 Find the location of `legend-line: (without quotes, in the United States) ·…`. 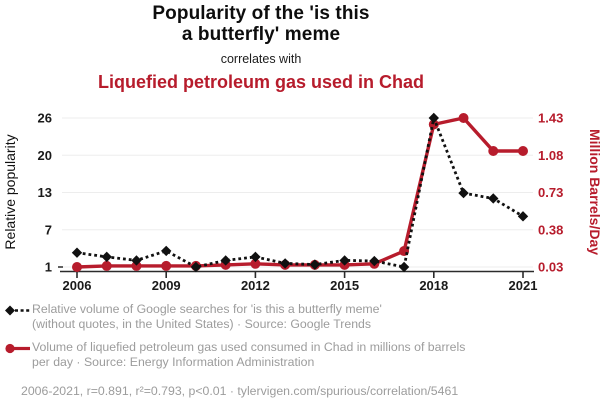

legend-line: (without quotes, in the United States) ·… is located at coordinates (202, 324).